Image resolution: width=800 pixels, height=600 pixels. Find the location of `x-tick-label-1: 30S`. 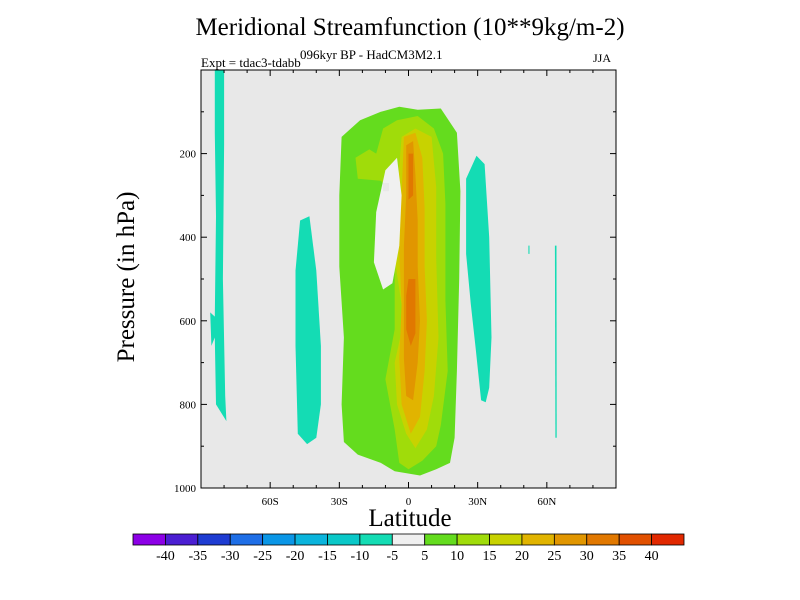

x-tick-label-1: 30S is located at coordinates (339, 502).